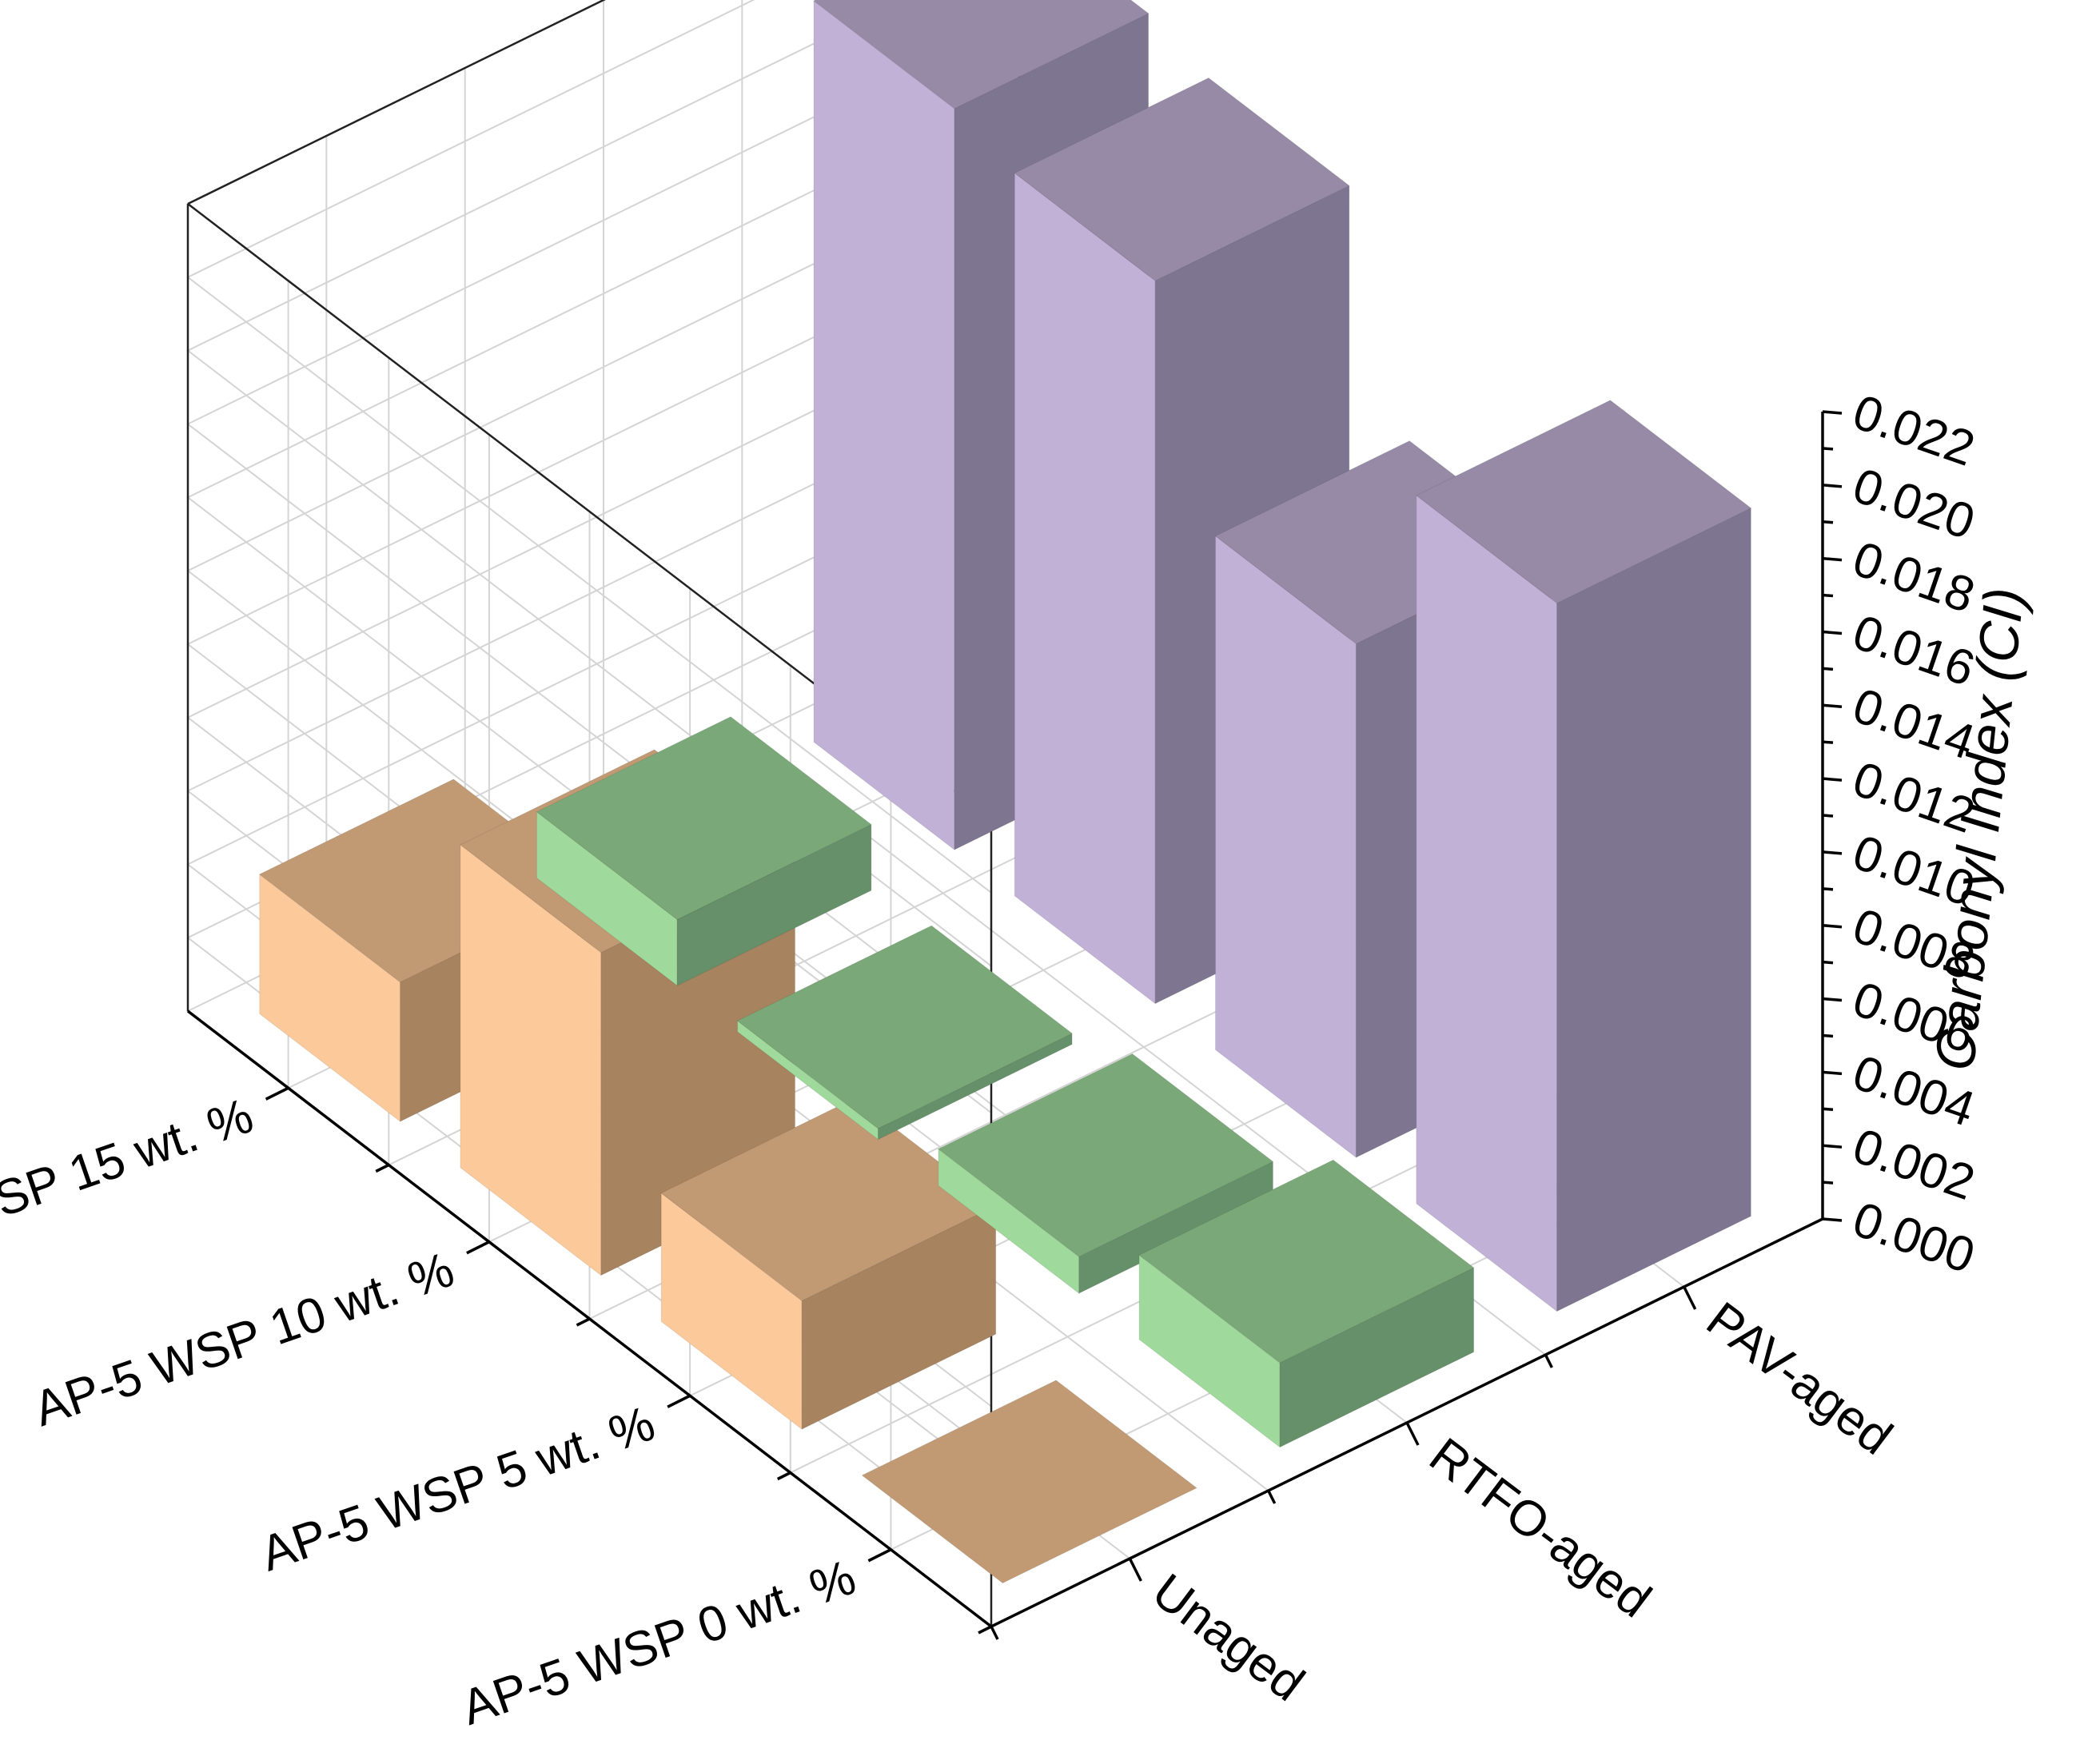  What do you see at coordinates (396, 103) in the screenshot?
I see `frame-line` at bounding box center [396, 103].